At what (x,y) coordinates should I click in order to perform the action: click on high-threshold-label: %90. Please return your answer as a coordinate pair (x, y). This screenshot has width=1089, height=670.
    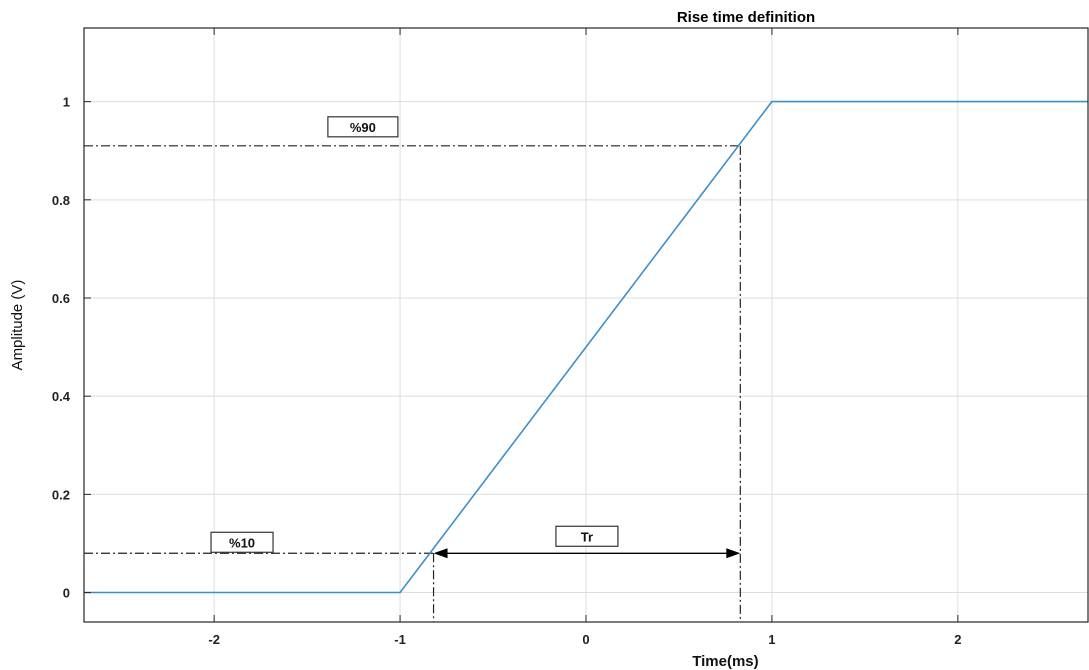
    Looking at the image, I should click on (363, 127).